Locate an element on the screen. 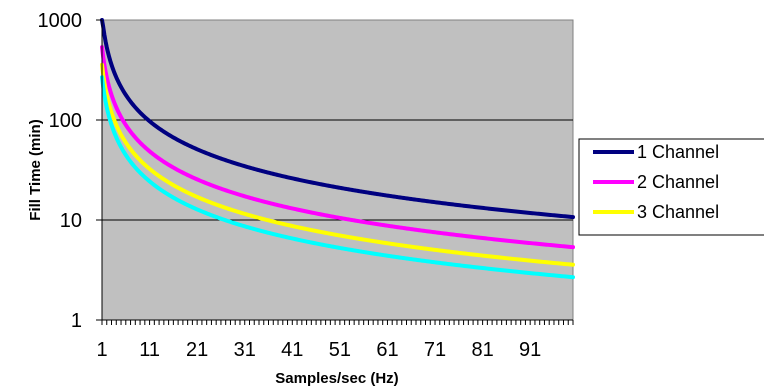  x-tick-label: 51 is located at coordinates (340, 350).